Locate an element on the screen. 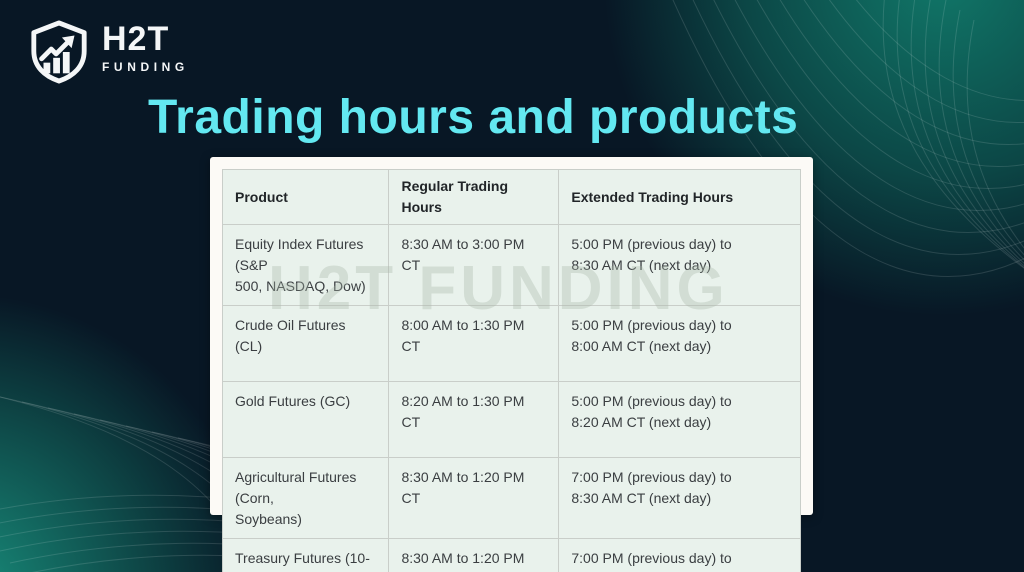  cell-regular-hours: 8:00 AM to 1:30 PM CT is located at coordinates (474, 343).